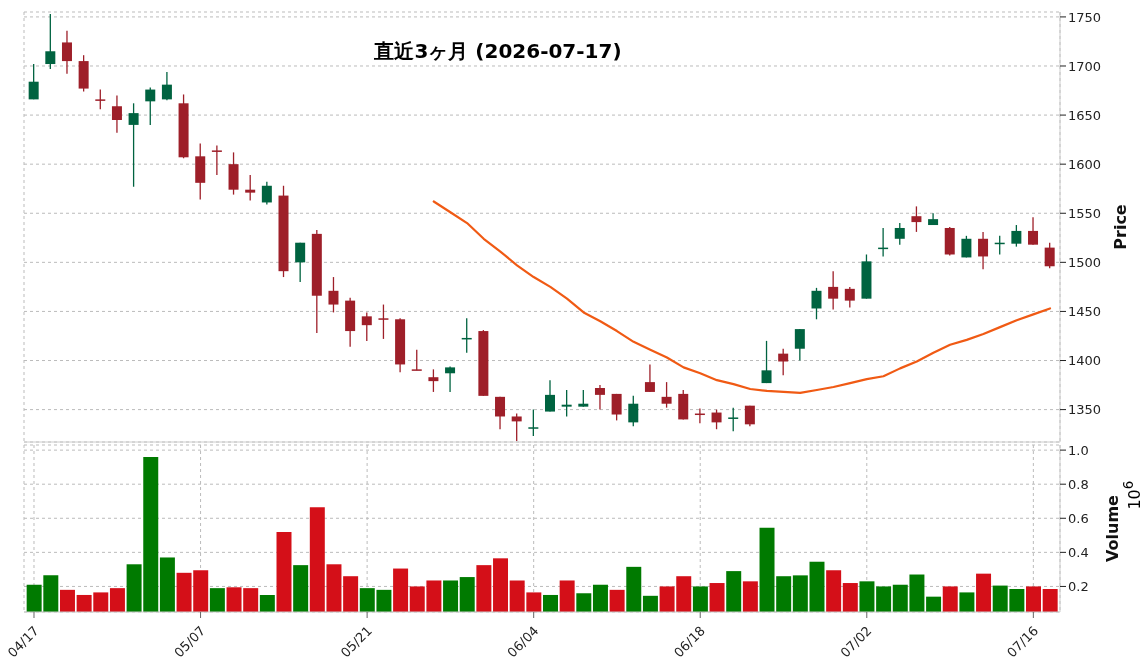 This screenshot has height=670, width=1148. I want to click on y-tick-label: 1450, so click(1085, 312).